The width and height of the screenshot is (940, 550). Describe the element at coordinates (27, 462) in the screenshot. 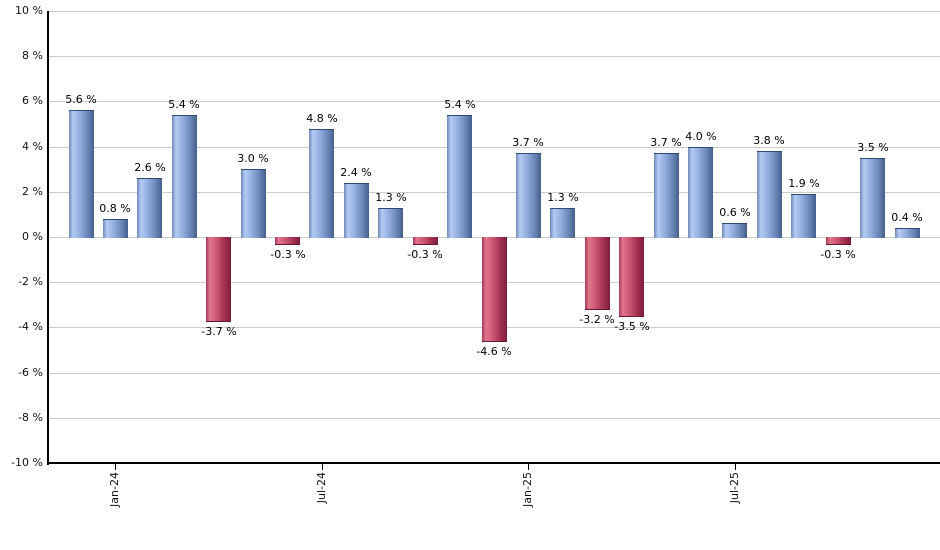

I see `y-axis-tick-label: -10 %` at that location.